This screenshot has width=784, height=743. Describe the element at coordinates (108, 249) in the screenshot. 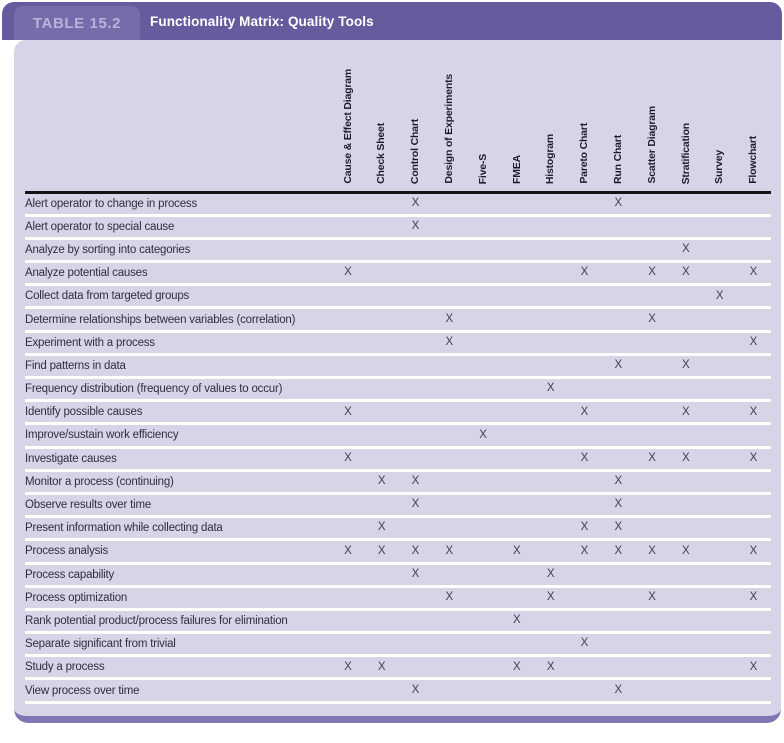

I see `row-label: Analyze by sorting into categories` at that location.